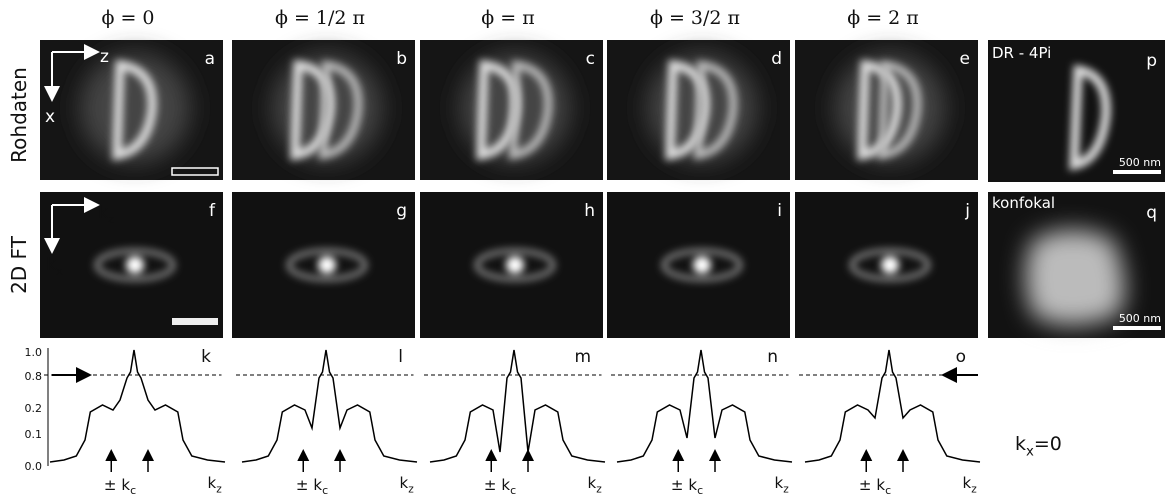  I want to click on y-tick-label: 0.1, so click(34, 434).